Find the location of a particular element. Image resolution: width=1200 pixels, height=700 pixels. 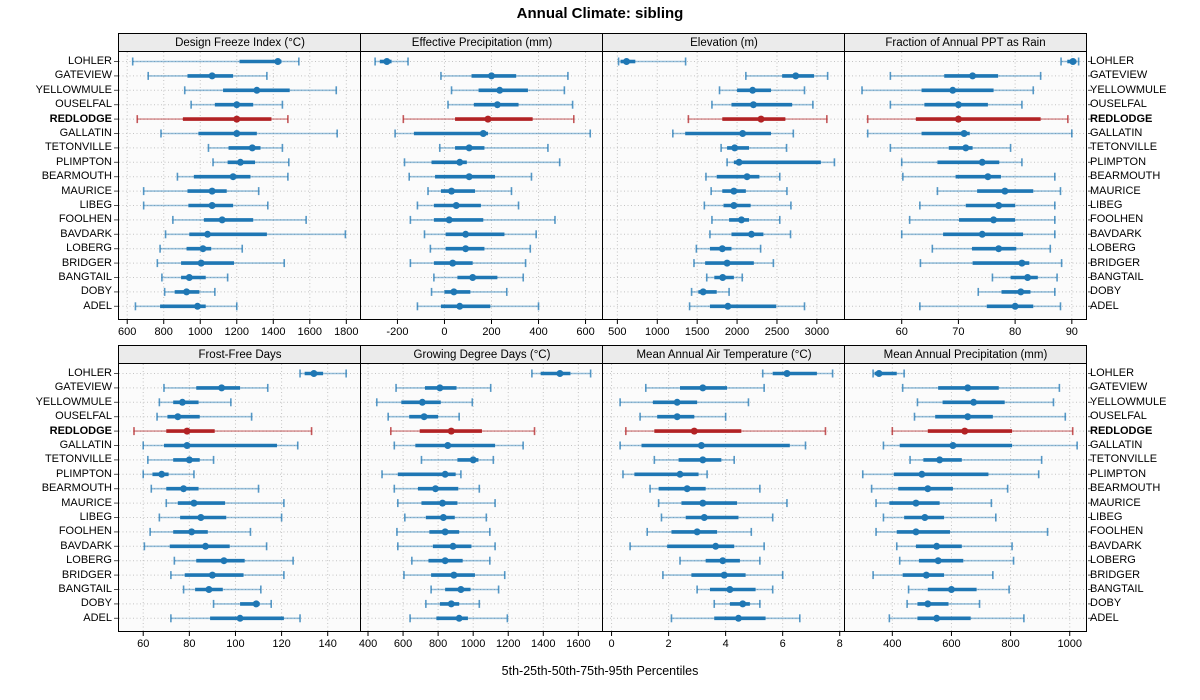

x-tick-label: 6 is located at coordinates (783, 644).